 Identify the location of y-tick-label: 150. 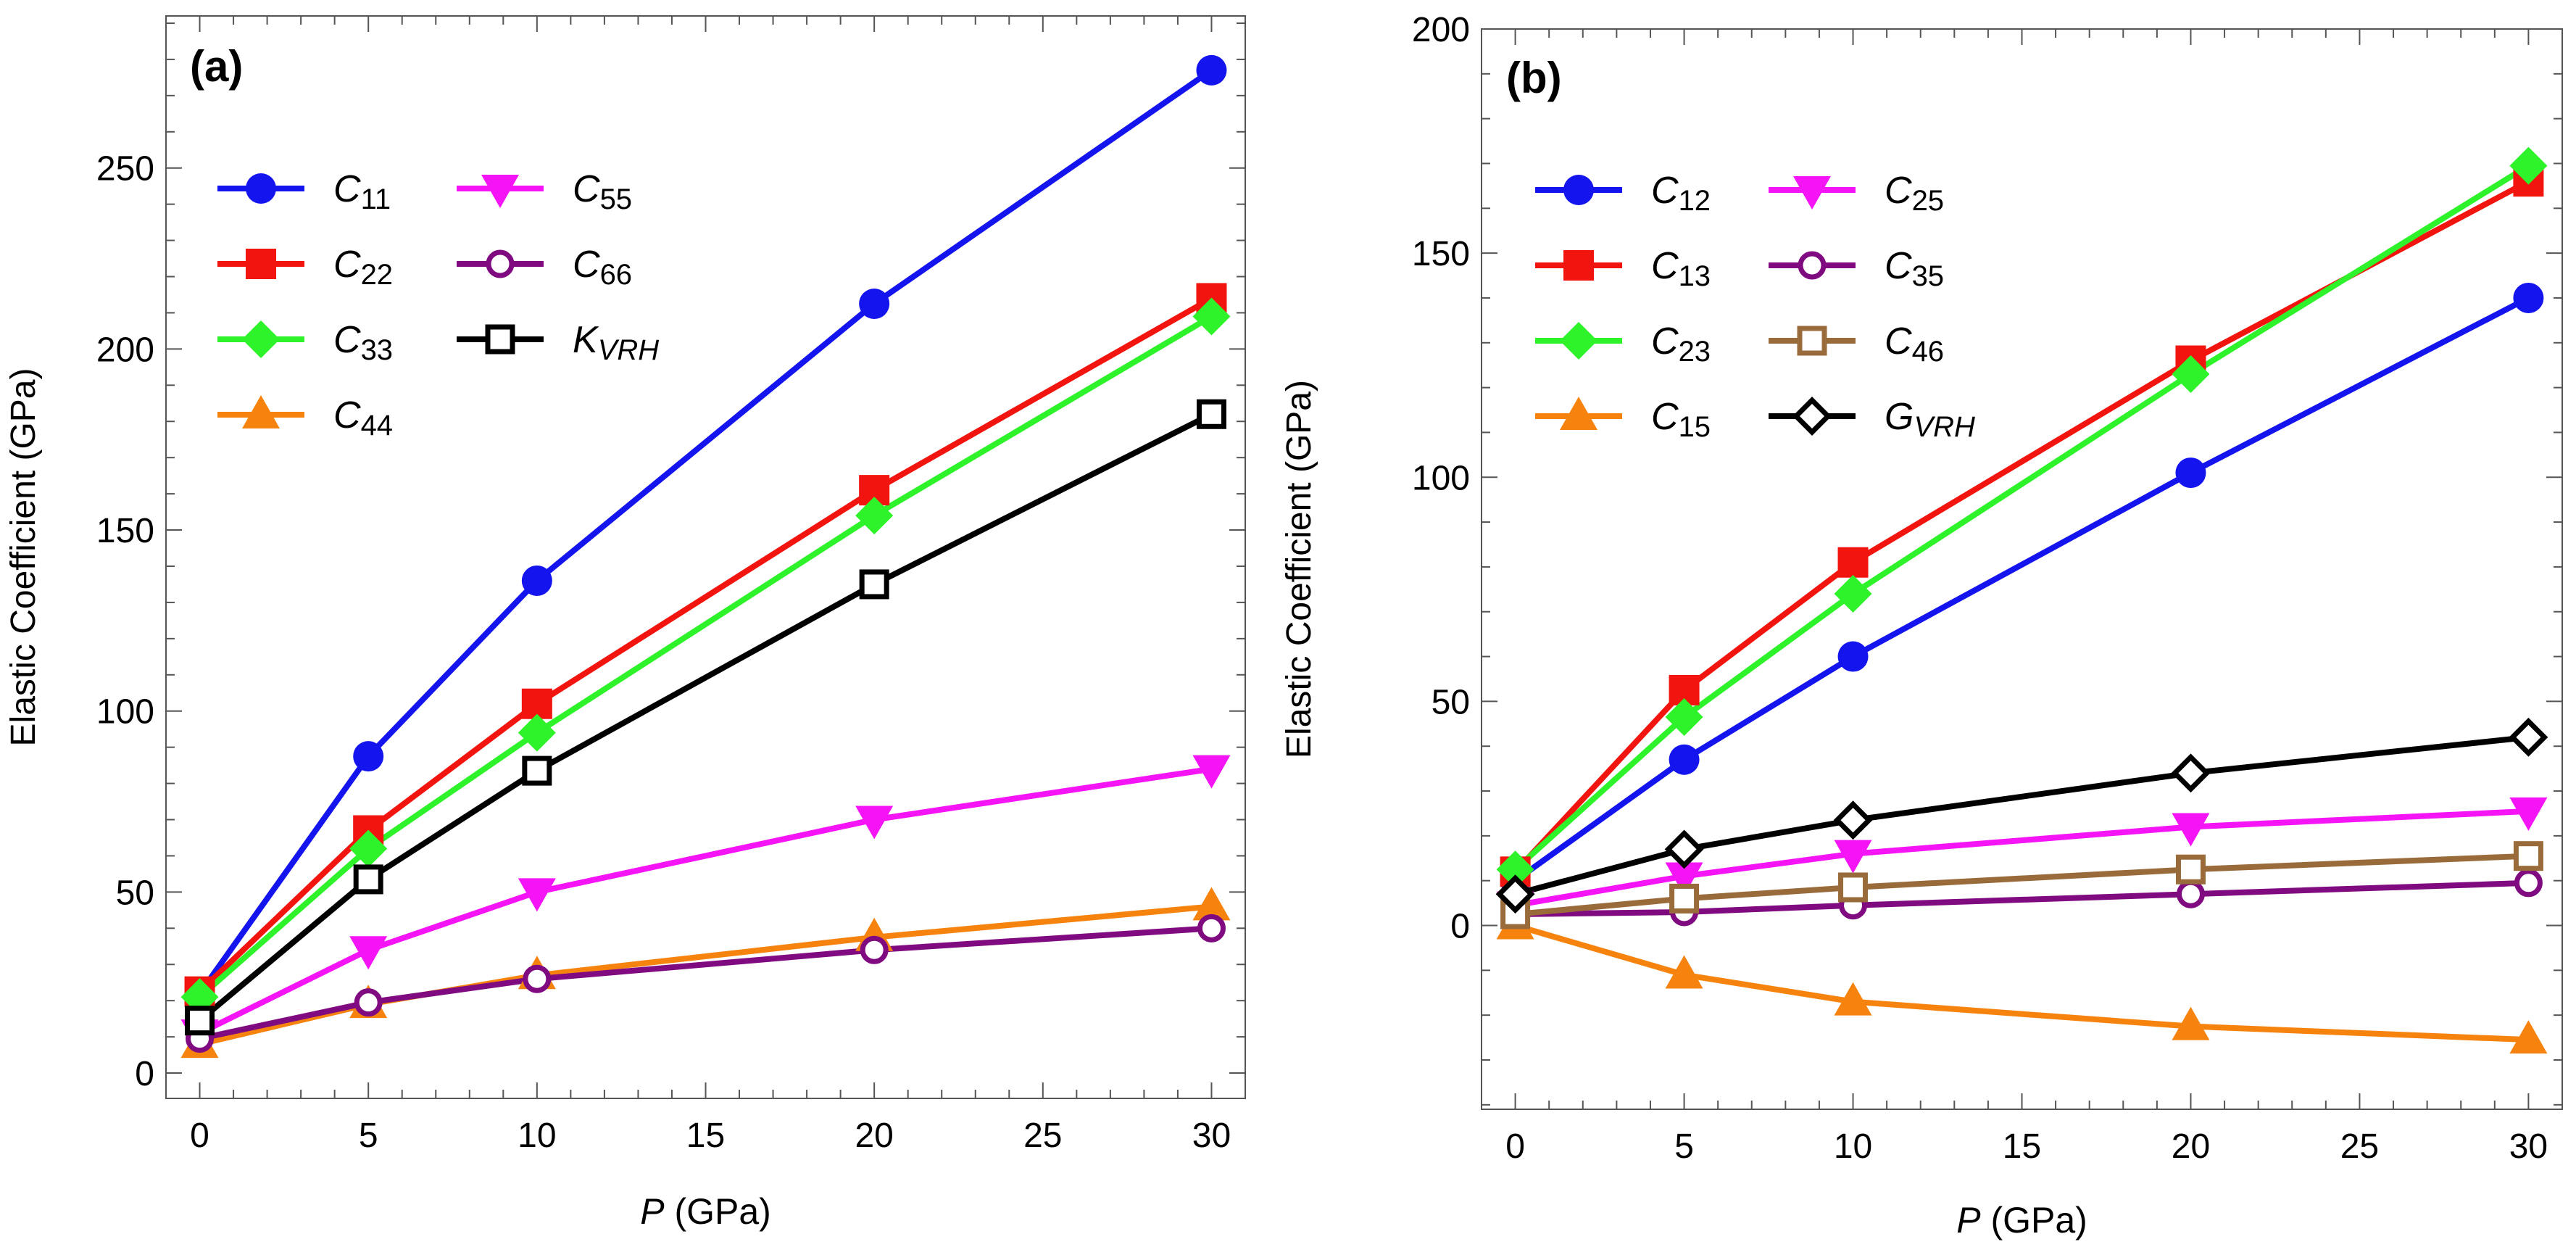
(1441, 254).